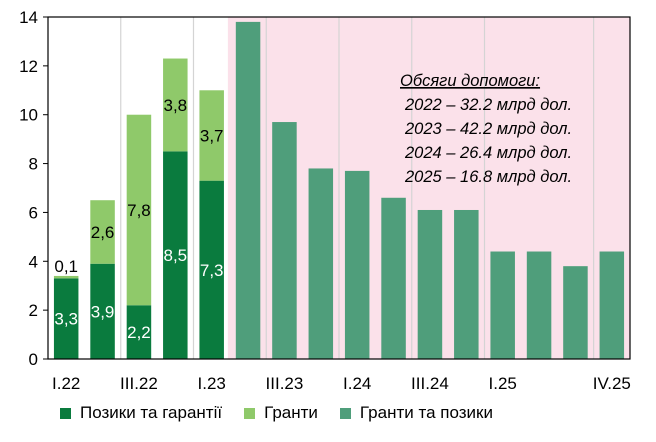 The image size is (656, 442). Describe the element at coordinates (612, 383) in the screenshot. I see `x-tick-label: IV.25` at that location.